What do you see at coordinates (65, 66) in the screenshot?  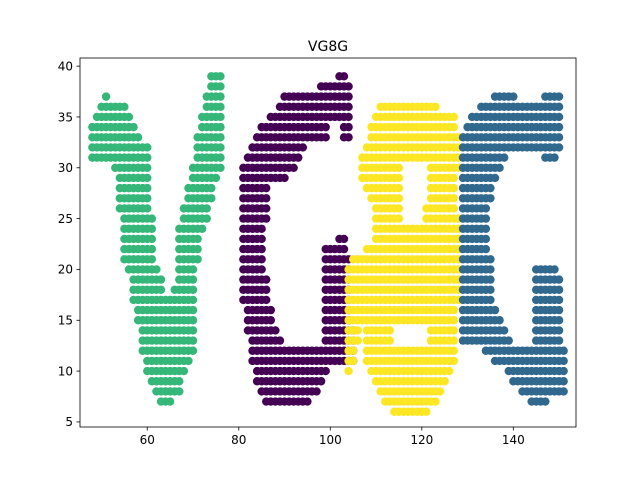 I see `y-tick-label: 40` at bounding box center [65, 66].